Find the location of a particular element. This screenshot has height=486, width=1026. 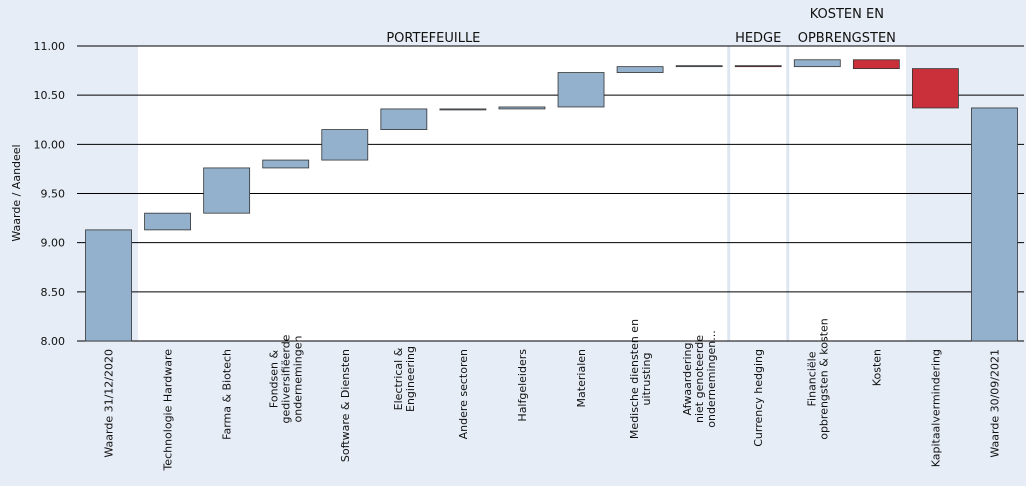

x-tick-label: Technologie Hardware is located at coordinates (168, 410).